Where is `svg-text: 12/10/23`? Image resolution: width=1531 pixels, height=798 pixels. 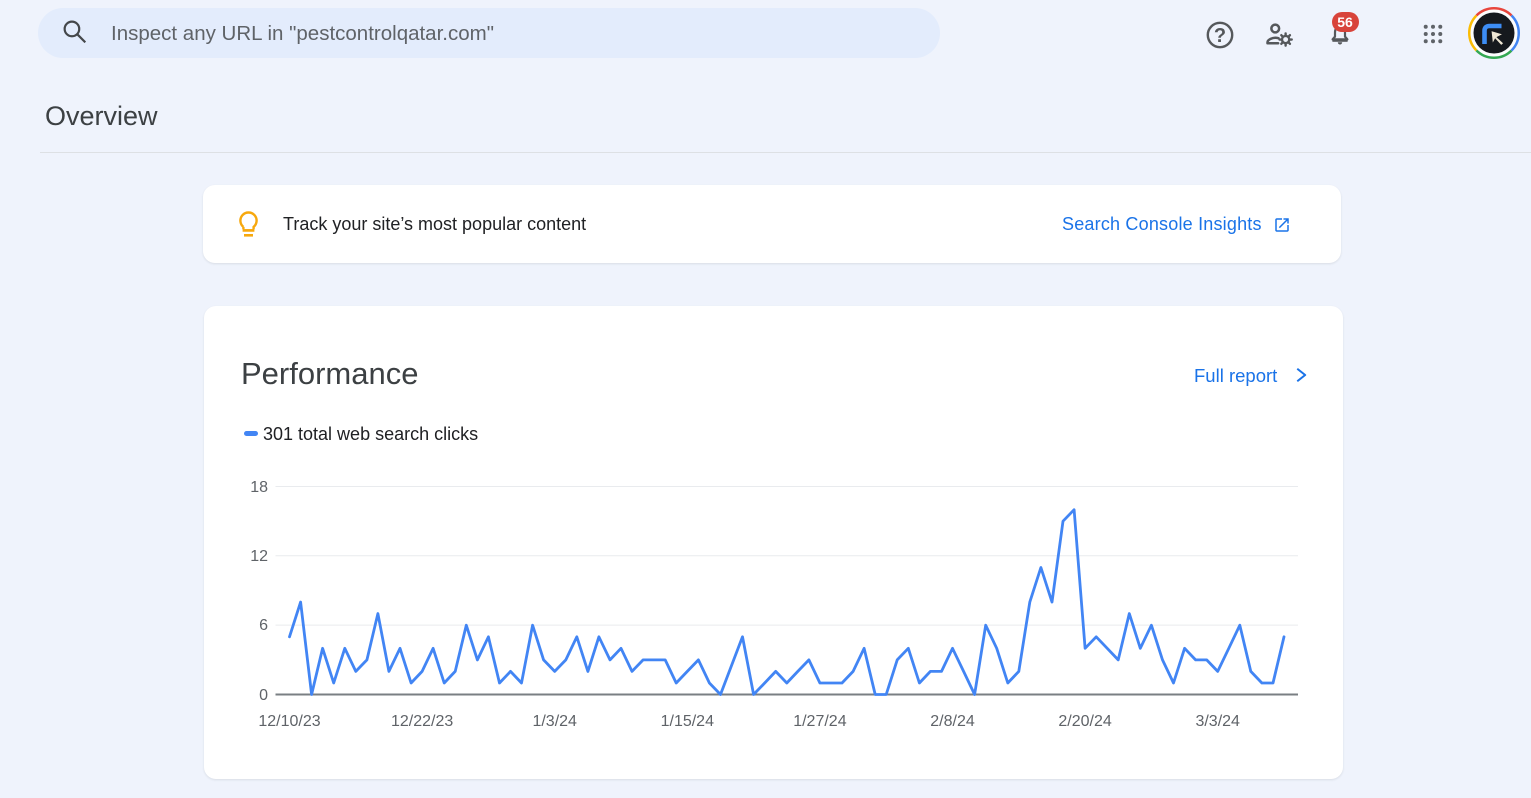 svg-text: 12/10/23 is located at coordinates (289, 721).